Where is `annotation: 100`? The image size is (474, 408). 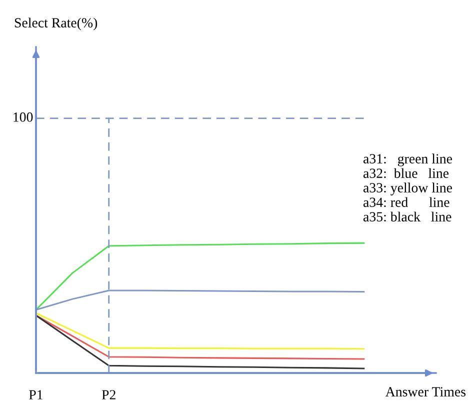 annotation: 100 is located at coordinates (23, 117).